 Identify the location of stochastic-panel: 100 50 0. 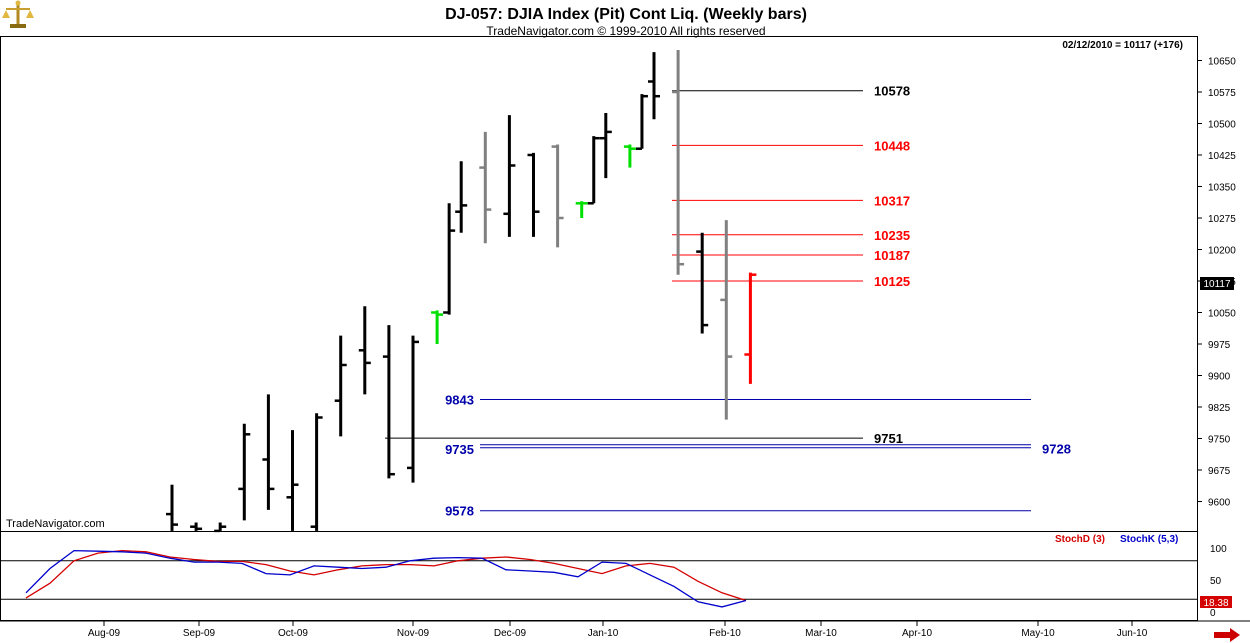
(614, 581).